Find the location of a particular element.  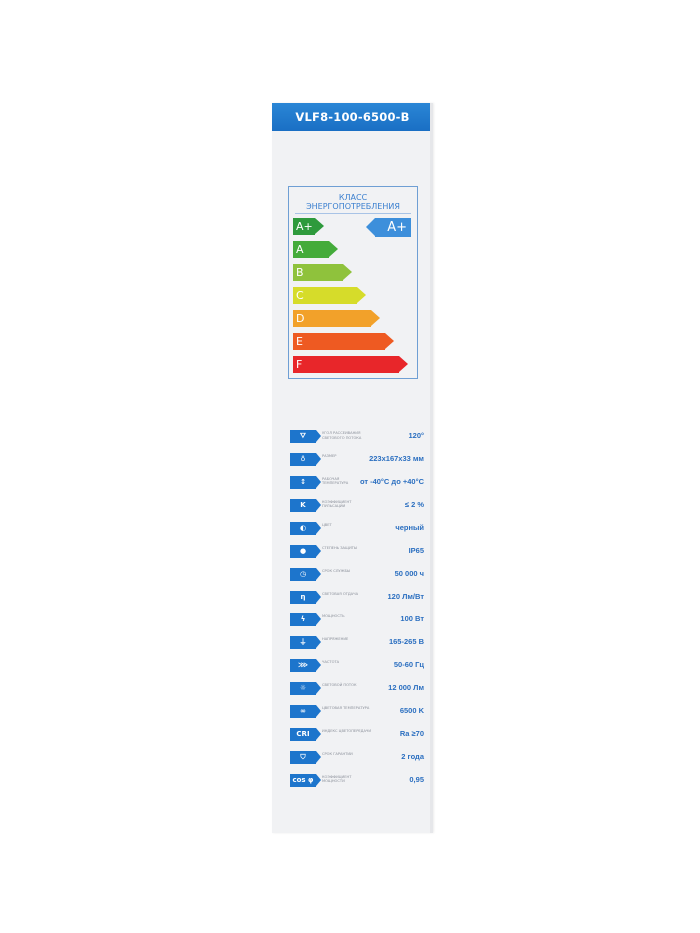

energy-title: КЛАСС ЭНЕРГОПОТРЕБЛЕНИЯ is located at coordinates (353, 202).